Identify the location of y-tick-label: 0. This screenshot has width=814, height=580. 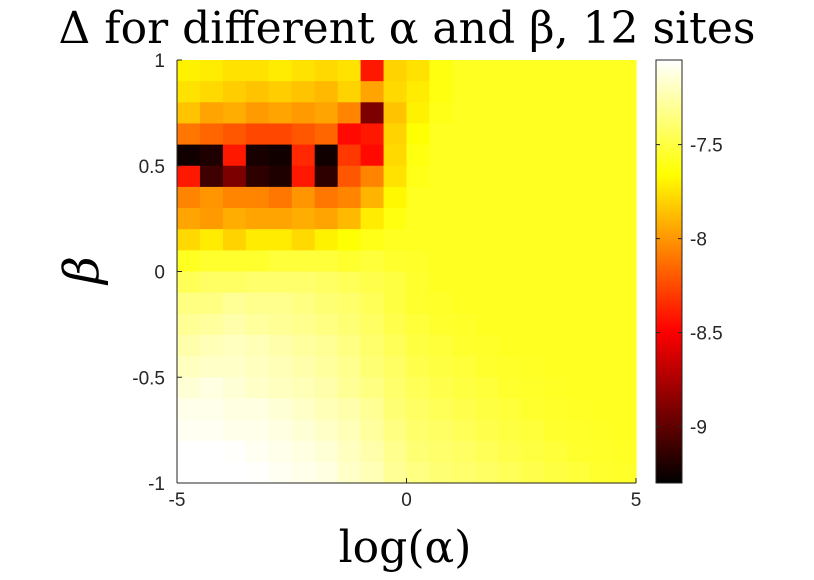
(159, 273).